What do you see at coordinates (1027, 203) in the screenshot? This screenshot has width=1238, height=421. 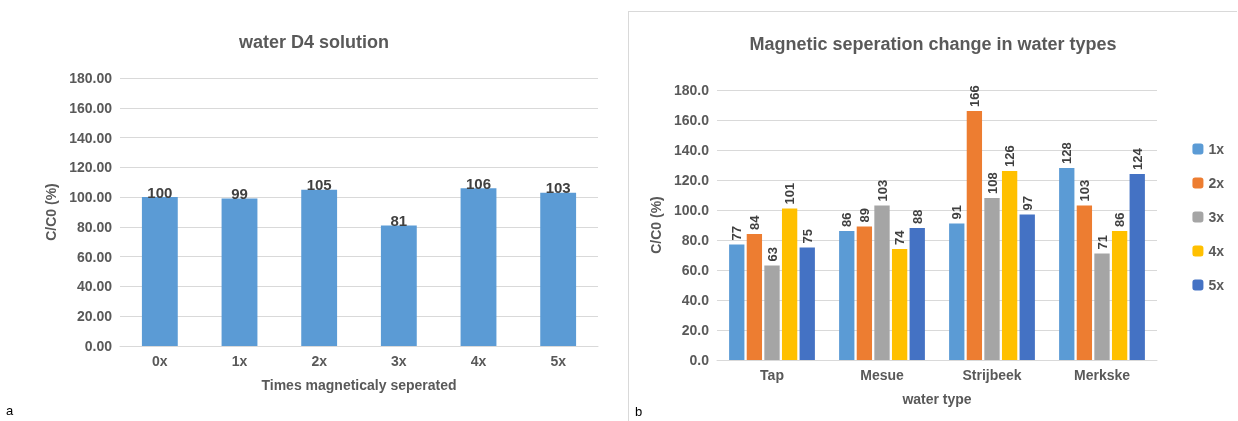 I see `data-label: 97` at bounding box center [1027, 203].